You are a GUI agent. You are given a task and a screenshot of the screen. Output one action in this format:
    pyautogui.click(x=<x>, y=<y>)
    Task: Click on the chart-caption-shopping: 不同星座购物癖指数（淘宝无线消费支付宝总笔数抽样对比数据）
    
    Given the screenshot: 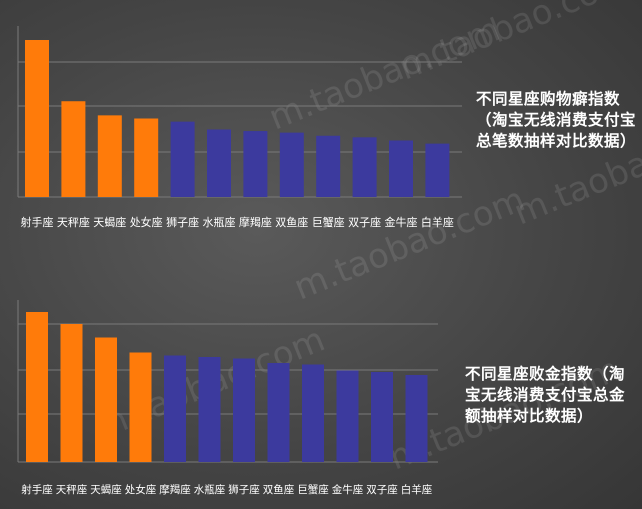 What is the action you would take?
    pyautogui.click(x=556, y=120)
    